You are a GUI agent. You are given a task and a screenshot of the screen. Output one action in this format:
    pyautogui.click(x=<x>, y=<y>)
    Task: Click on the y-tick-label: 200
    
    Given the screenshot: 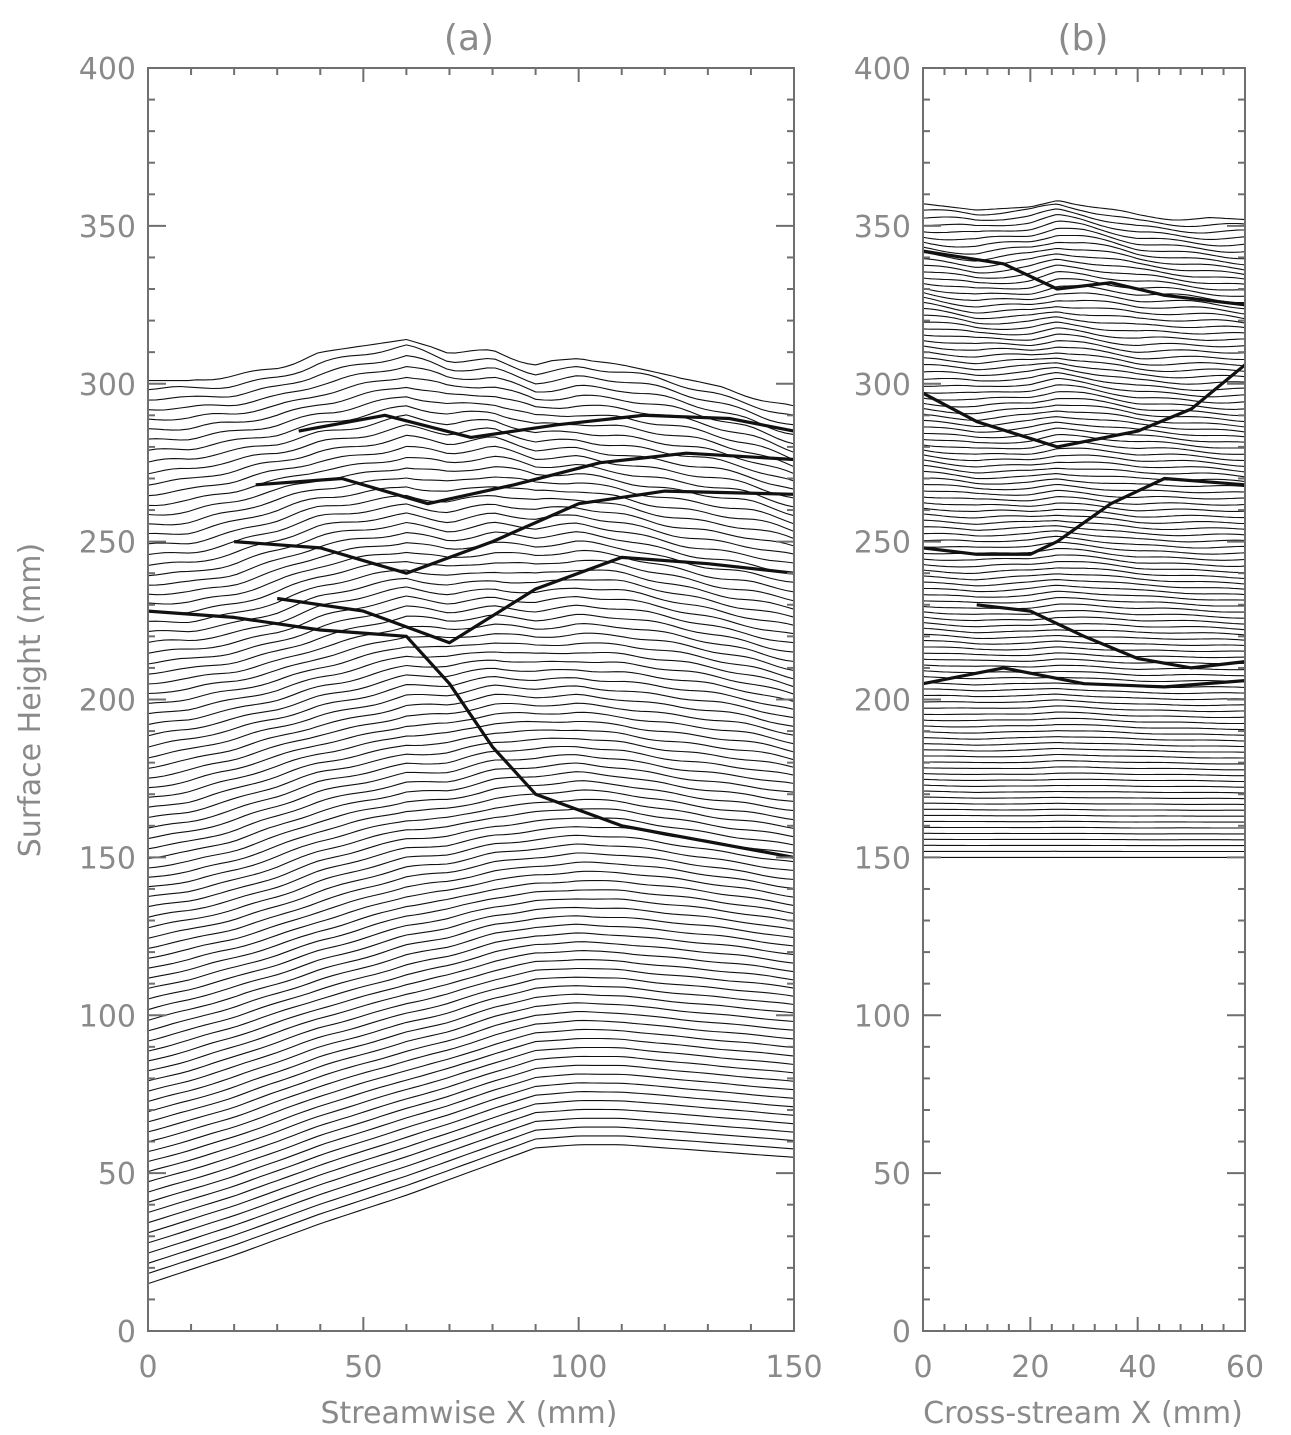 What is the action you would take?
    pyautogui.click(x=107, y=701)
    